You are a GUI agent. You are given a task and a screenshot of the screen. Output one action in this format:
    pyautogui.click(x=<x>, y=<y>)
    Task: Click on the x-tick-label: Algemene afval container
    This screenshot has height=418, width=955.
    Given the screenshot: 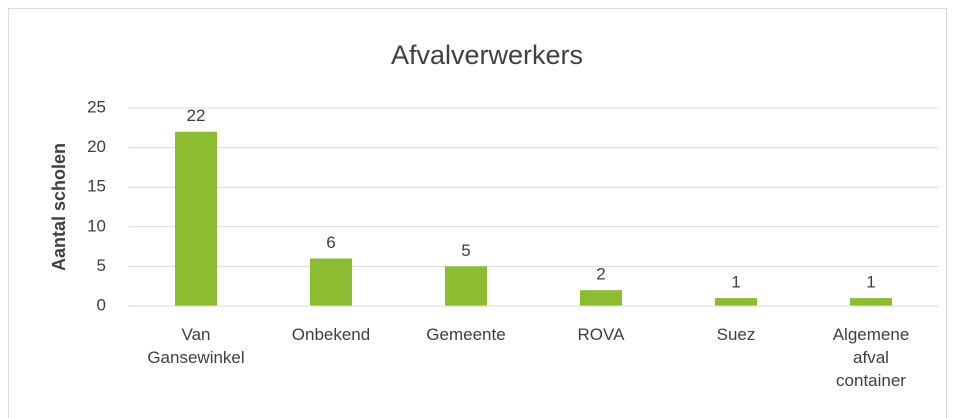 What is the action you would take?
    pyautogui.click(x=871, y=357)
    